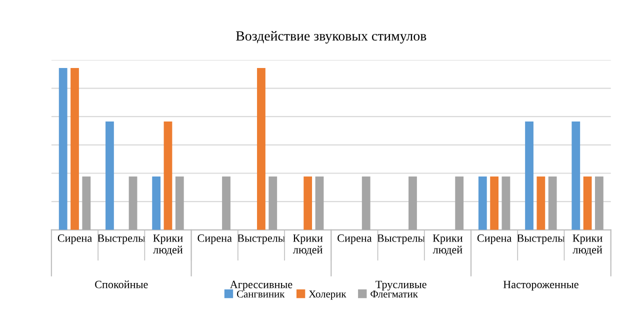 This screenshot has height=309, width=643. What do you see at coordinates (261, 285) in the screenshot?
I see `text: Агрессивные` at bounding box center [261, 285].